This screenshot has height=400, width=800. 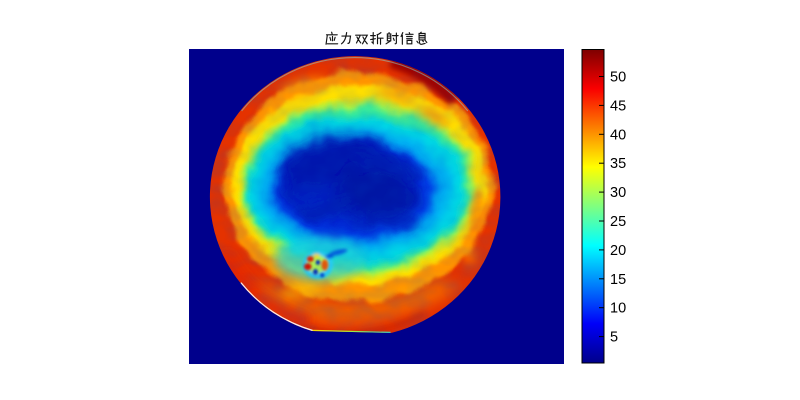 What do you see at coordinates (618, 78) in the screenshot?
I see `svg-text: 50` at bounding box center [618, 78].